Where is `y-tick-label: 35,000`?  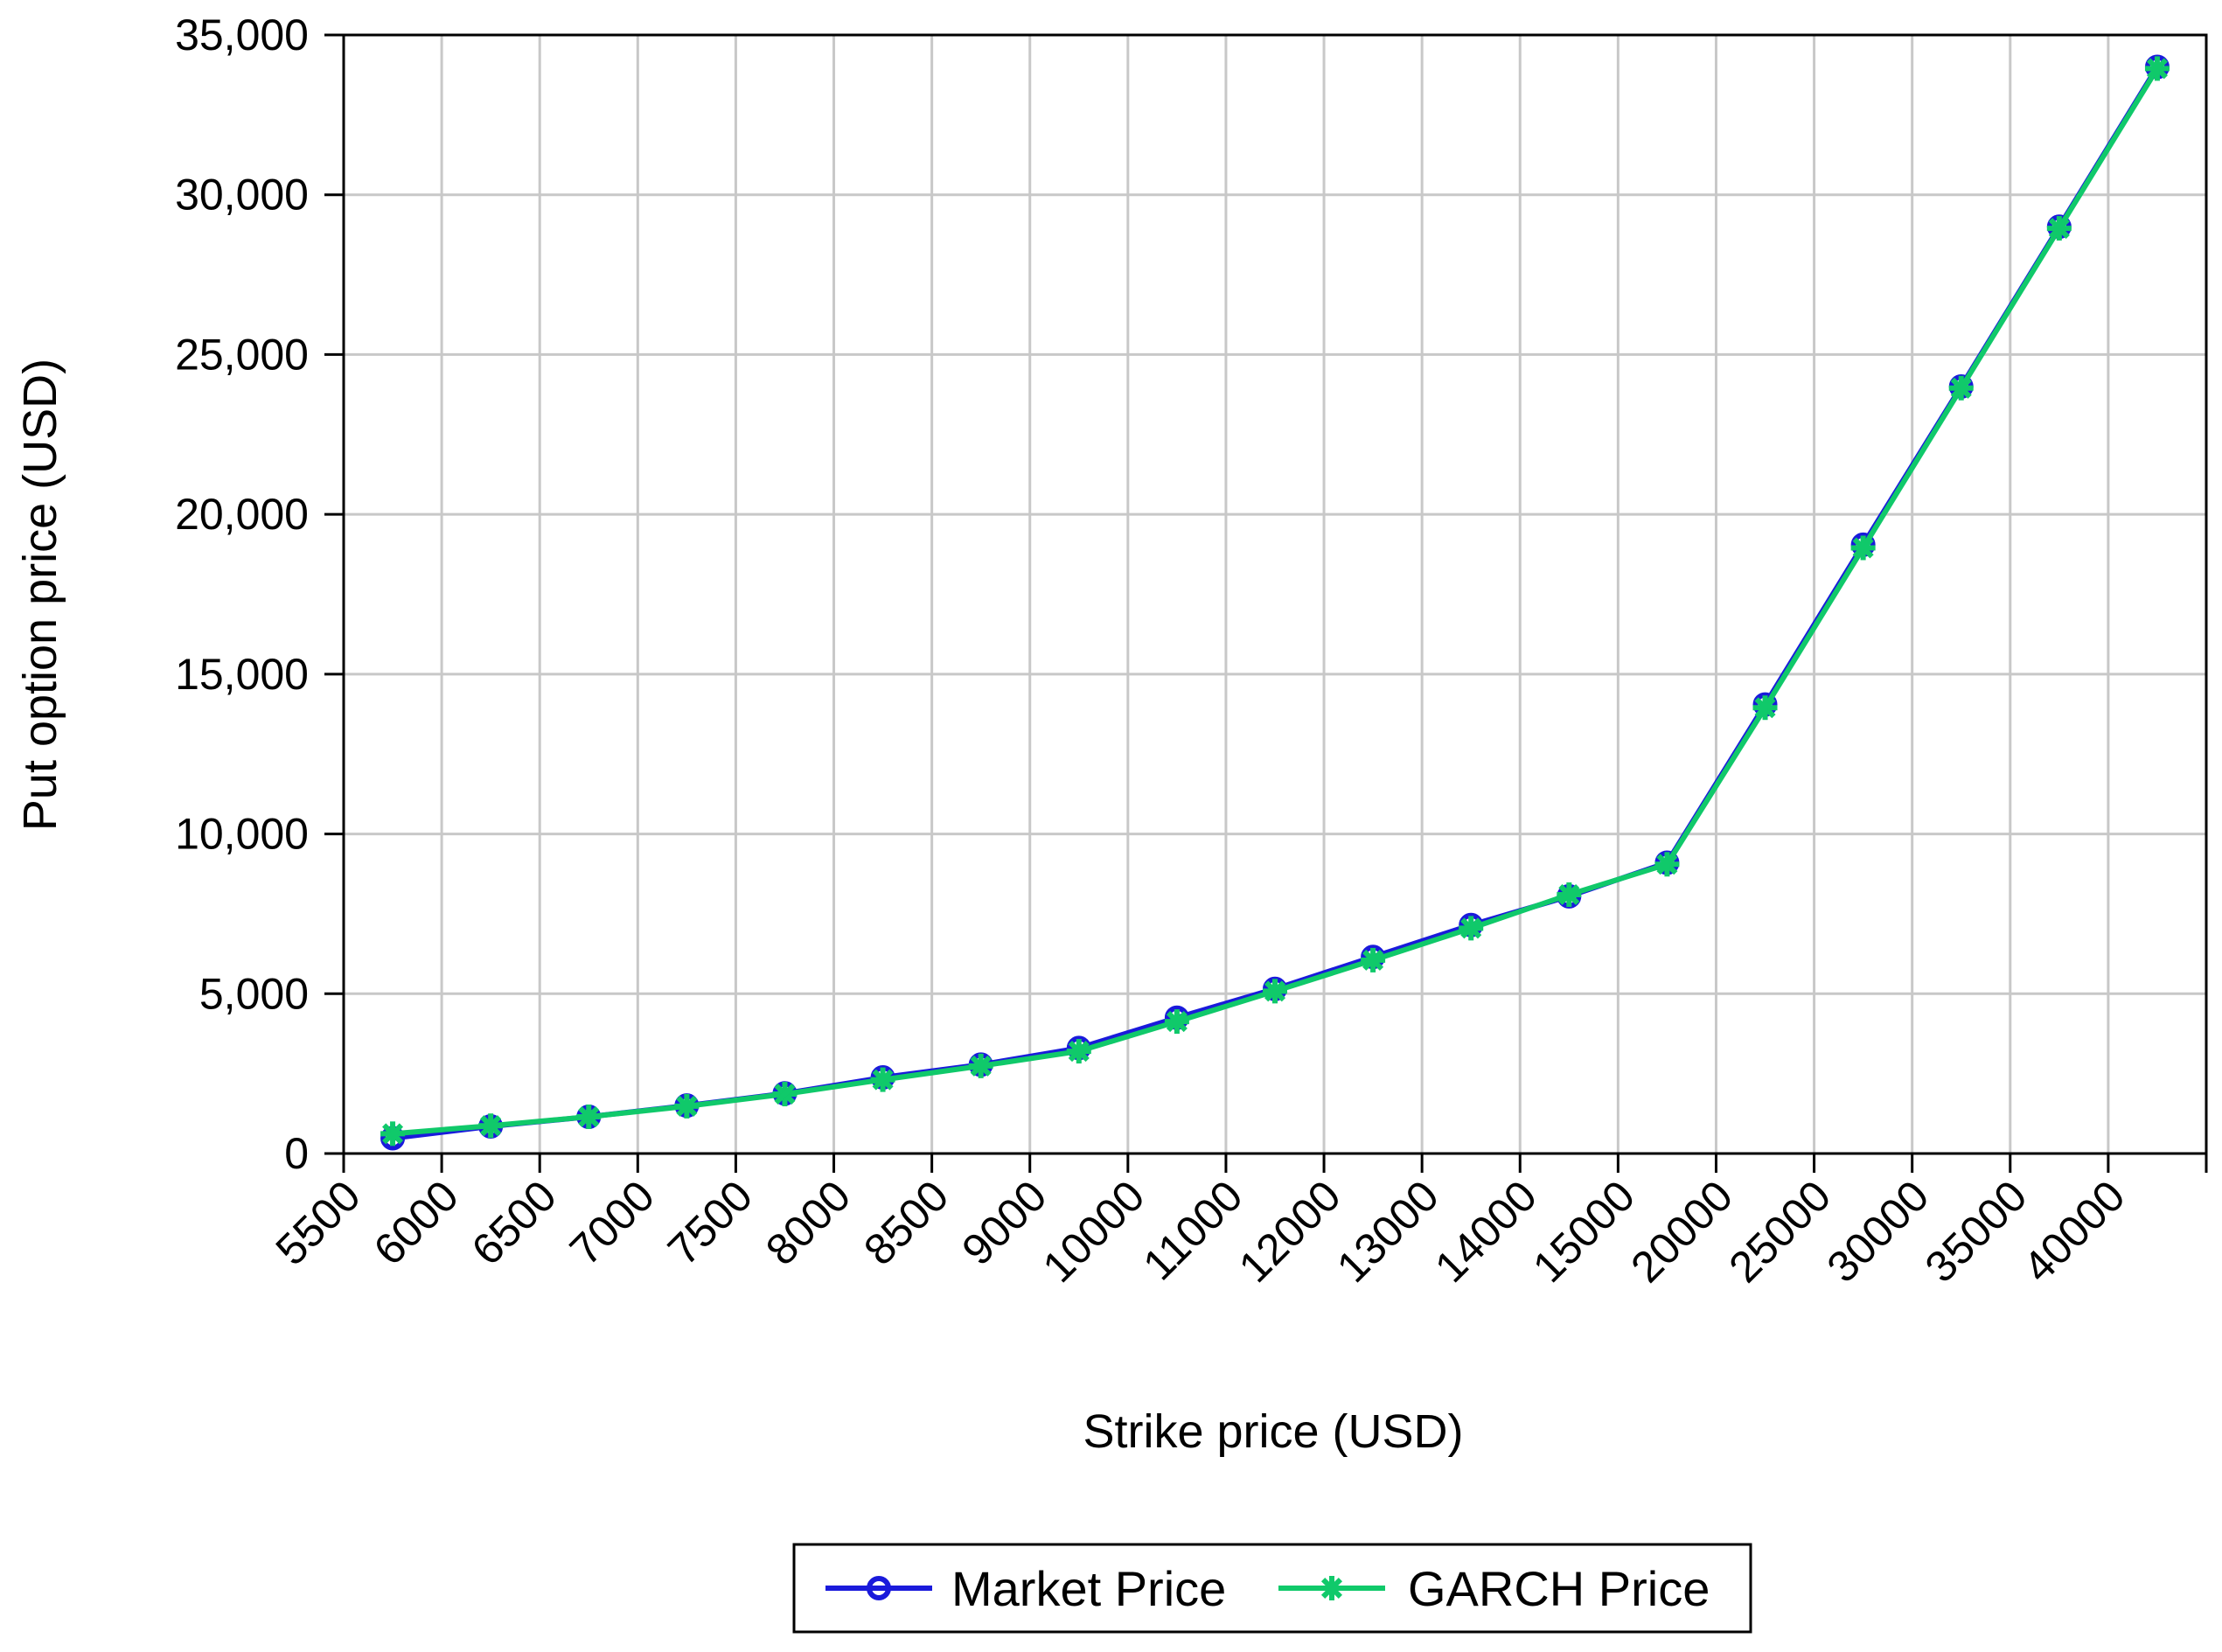 y-tick-label: 35,000 is located at coordinates (242, 34).